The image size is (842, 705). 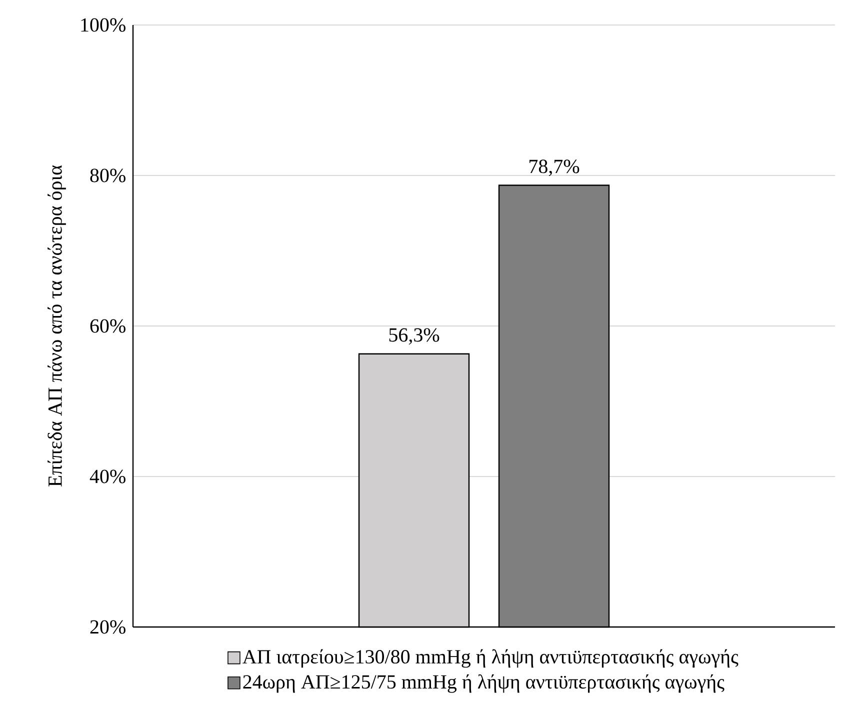 What do you see at coordinates (103, 25) in the screenshot?
I see `y-tick-label: 100%` at bounding box center [103, 25].